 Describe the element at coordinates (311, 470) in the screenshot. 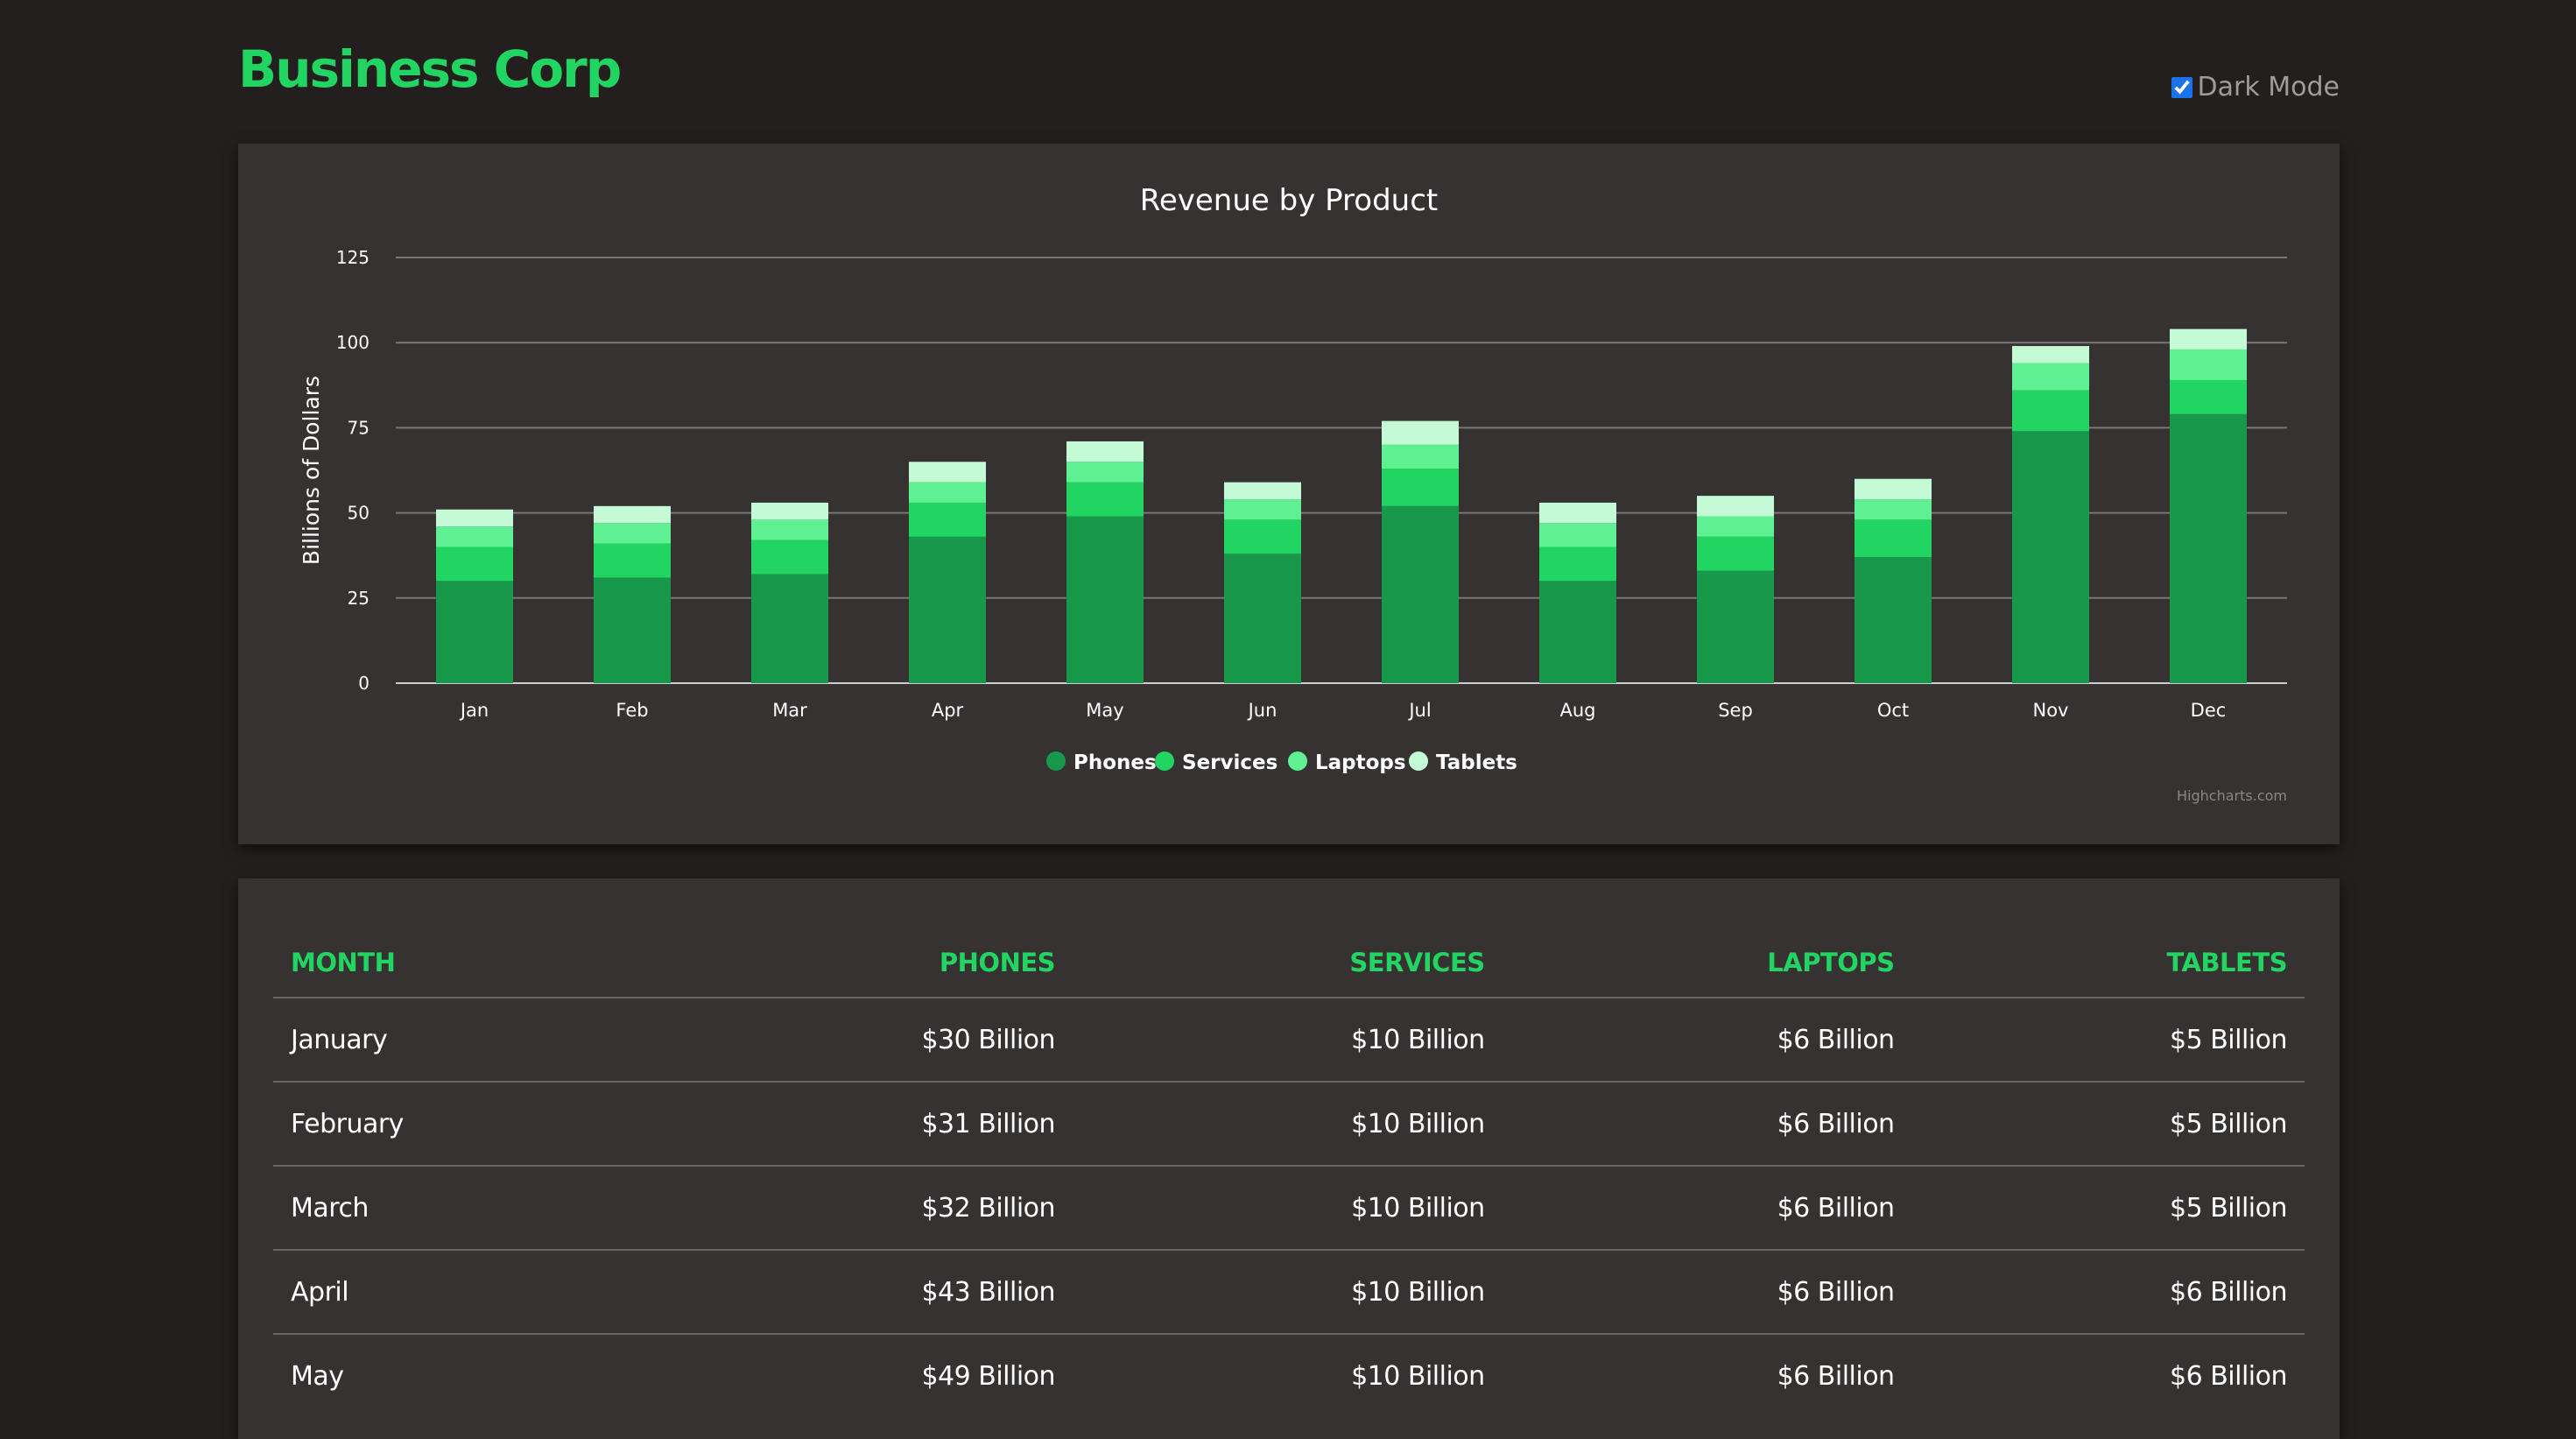

I see `y-axis-label: Billions of Dollars` at that location.